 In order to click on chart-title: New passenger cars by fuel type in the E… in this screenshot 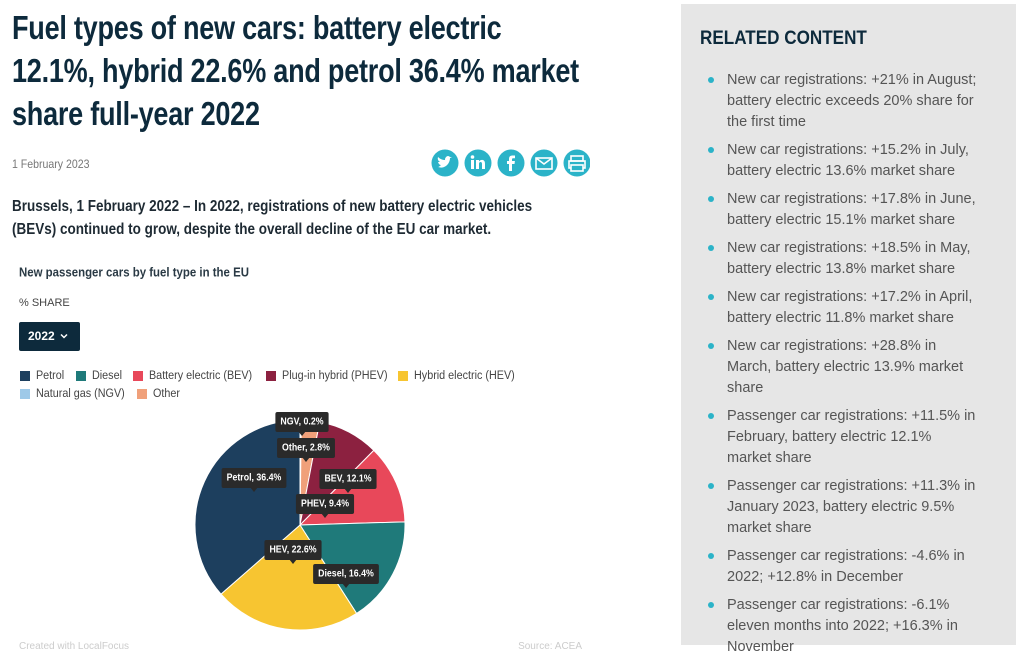, I will do `click(134, 272)`.